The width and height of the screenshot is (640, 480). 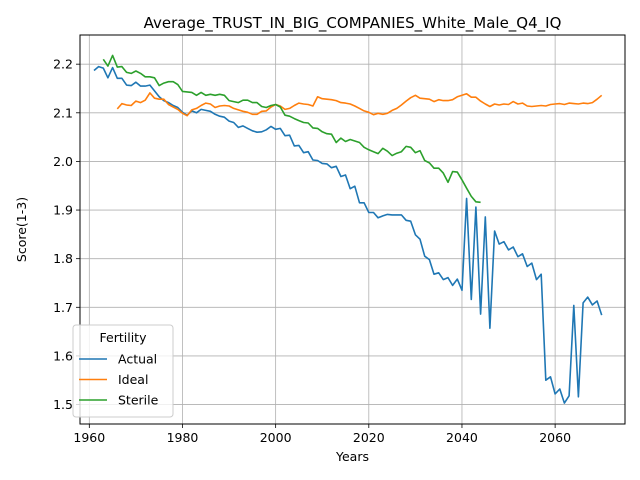 What do you see at coordinates (137, 359) in the screenshot?
I see `legend-label-actual: Actual` at bounding box center [137, 359].